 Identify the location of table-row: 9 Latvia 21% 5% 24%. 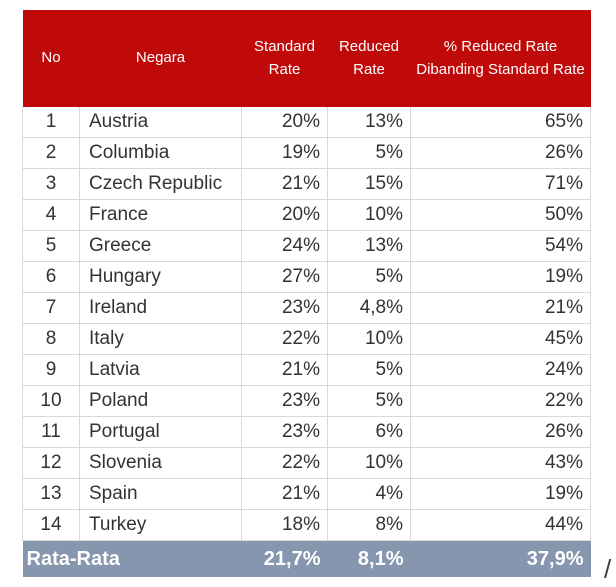
(306, 370).